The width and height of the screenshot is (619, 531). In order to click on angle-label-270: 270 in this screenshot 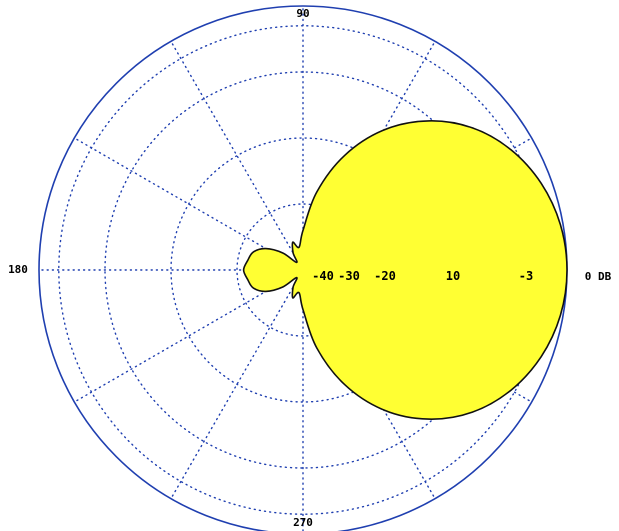, I will do `click(303, 522)`.